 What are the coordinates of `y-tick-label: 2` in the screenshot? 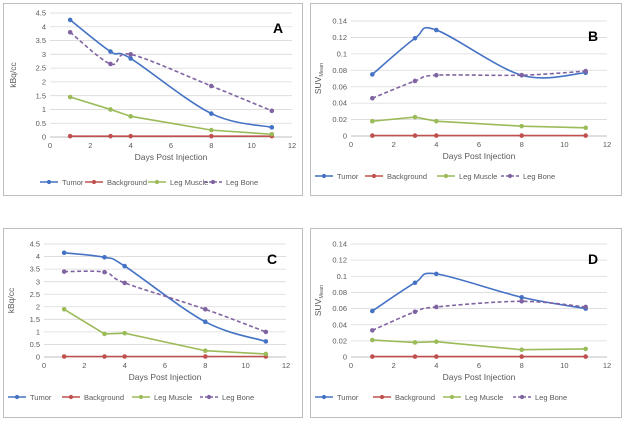 It's located at (38, 306).